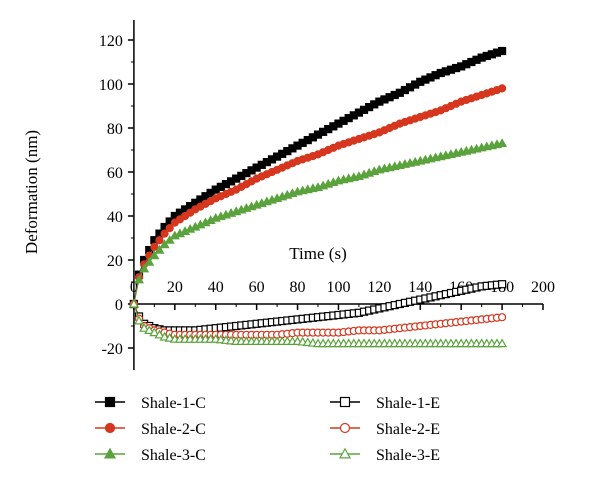  Describe the element at coordinates (115, 261) in the screenshot. I see `y-tick-label: 20` at that location.